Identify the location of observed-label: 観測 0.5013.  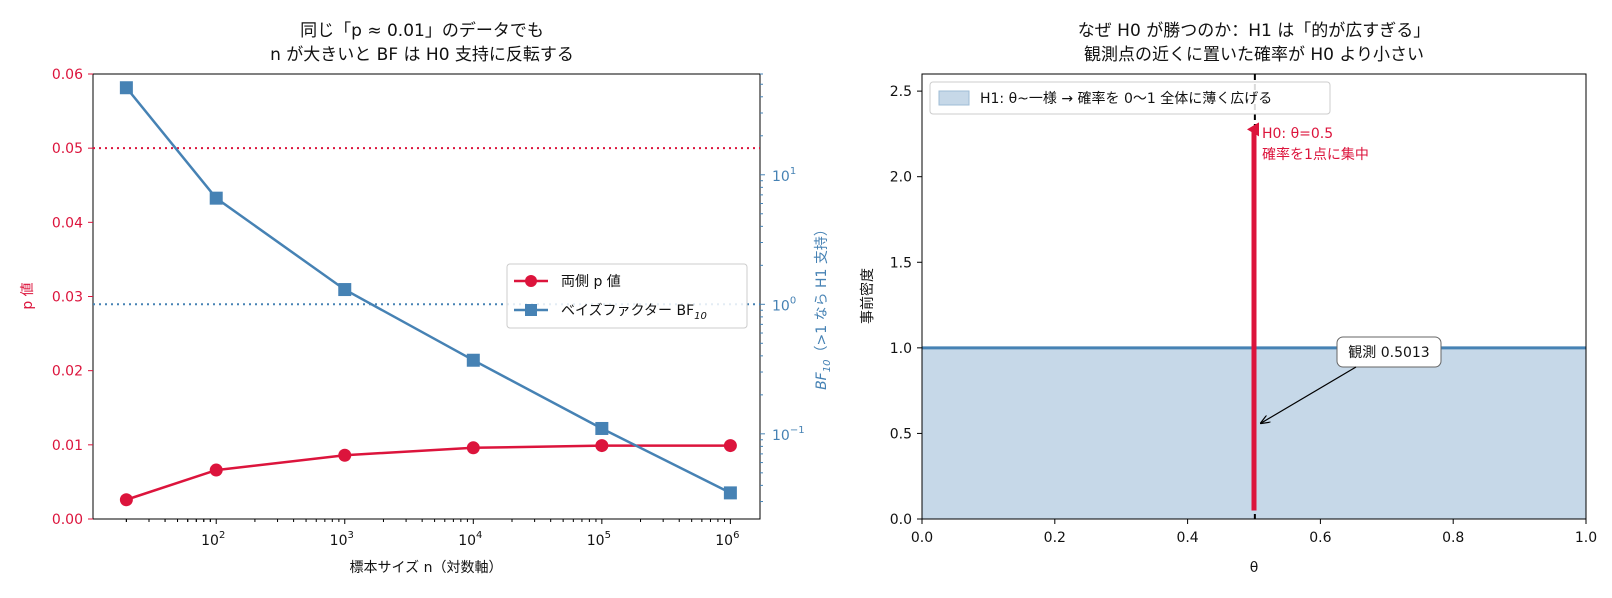
(1388, 352).